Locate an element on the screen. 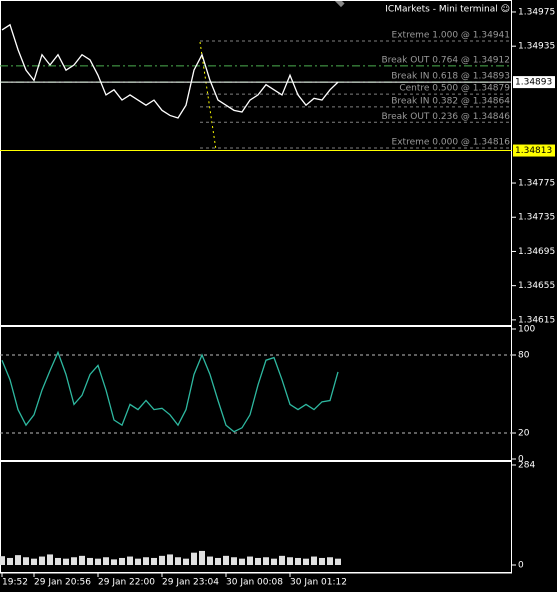  fib-level-label: Break IN 0.382 @ 1.34864 is located at coordinates (450, 101).